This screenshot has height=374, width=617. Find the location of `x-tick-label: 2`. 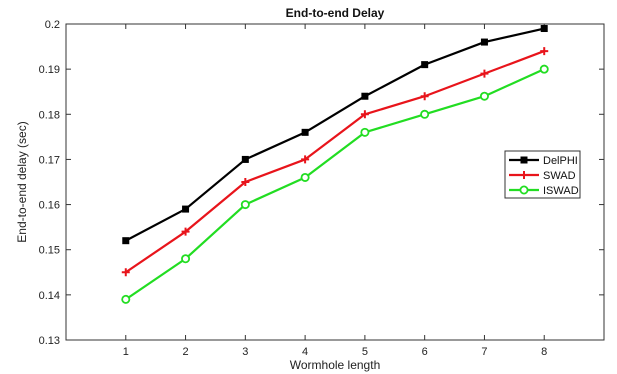

x-tick-label: 2 is located at coordinates (185, 352).